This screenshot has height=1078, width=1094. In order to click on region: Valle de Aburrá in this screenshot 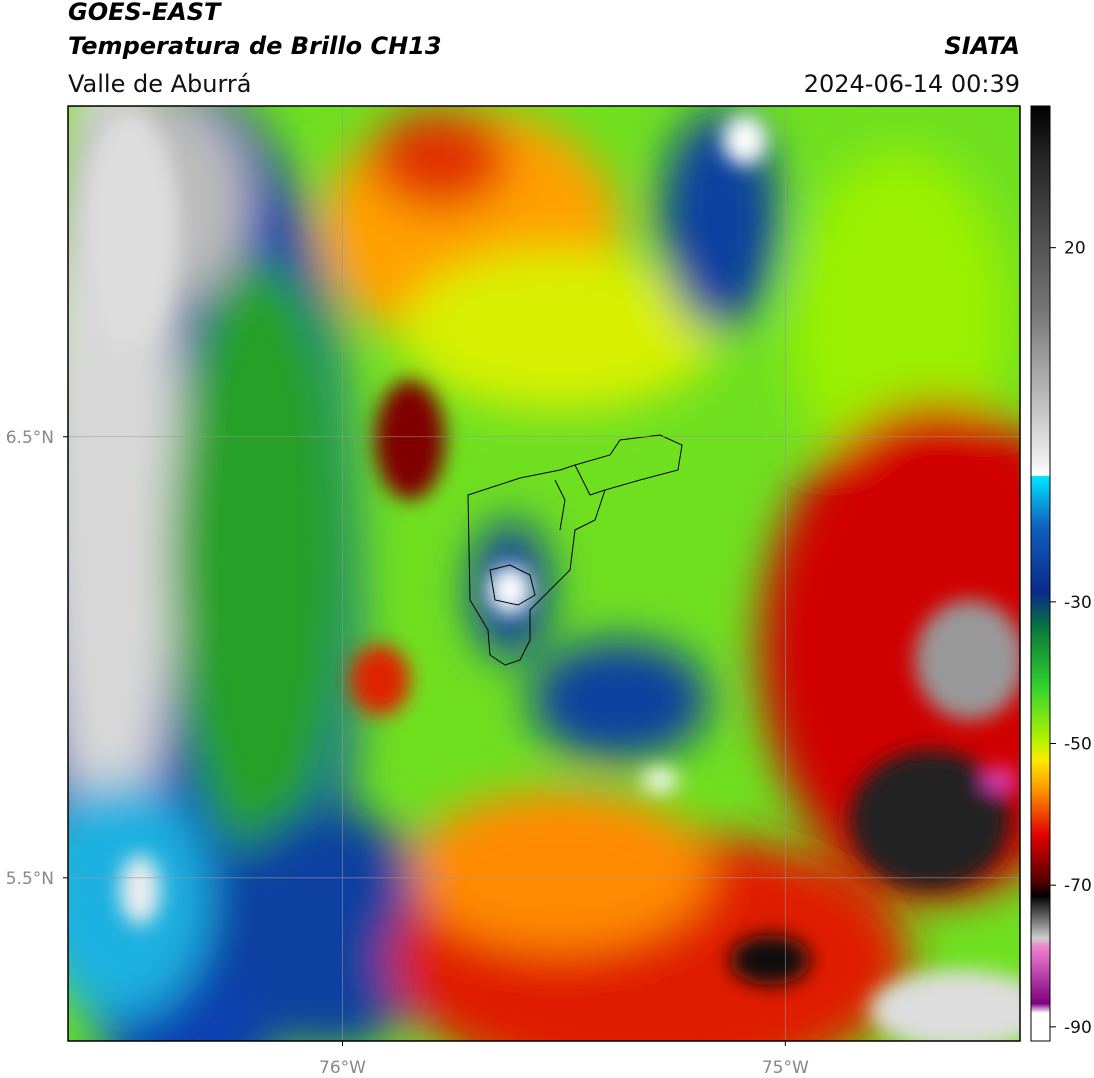, I will do `click(160, 84)`.